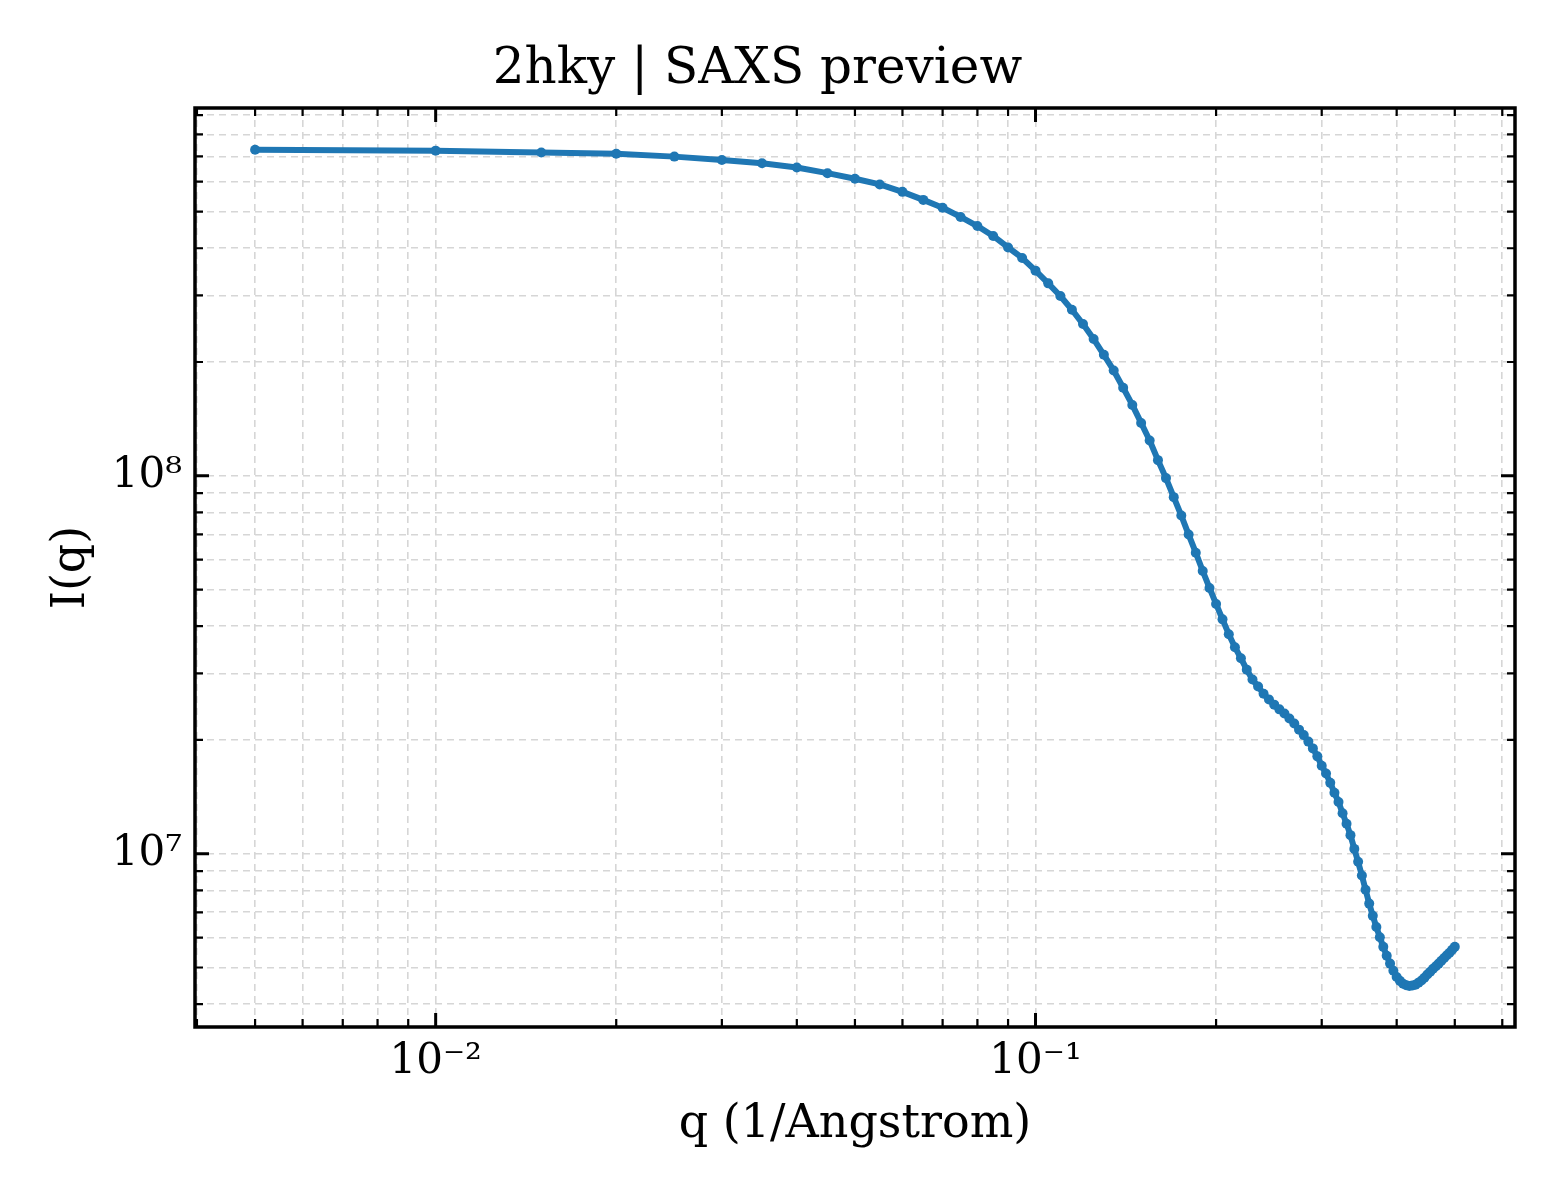  Describe the element at coordinates (1035, 1059) in the screenshot. I see `x-tick-label: 10⁻¹` at that location.